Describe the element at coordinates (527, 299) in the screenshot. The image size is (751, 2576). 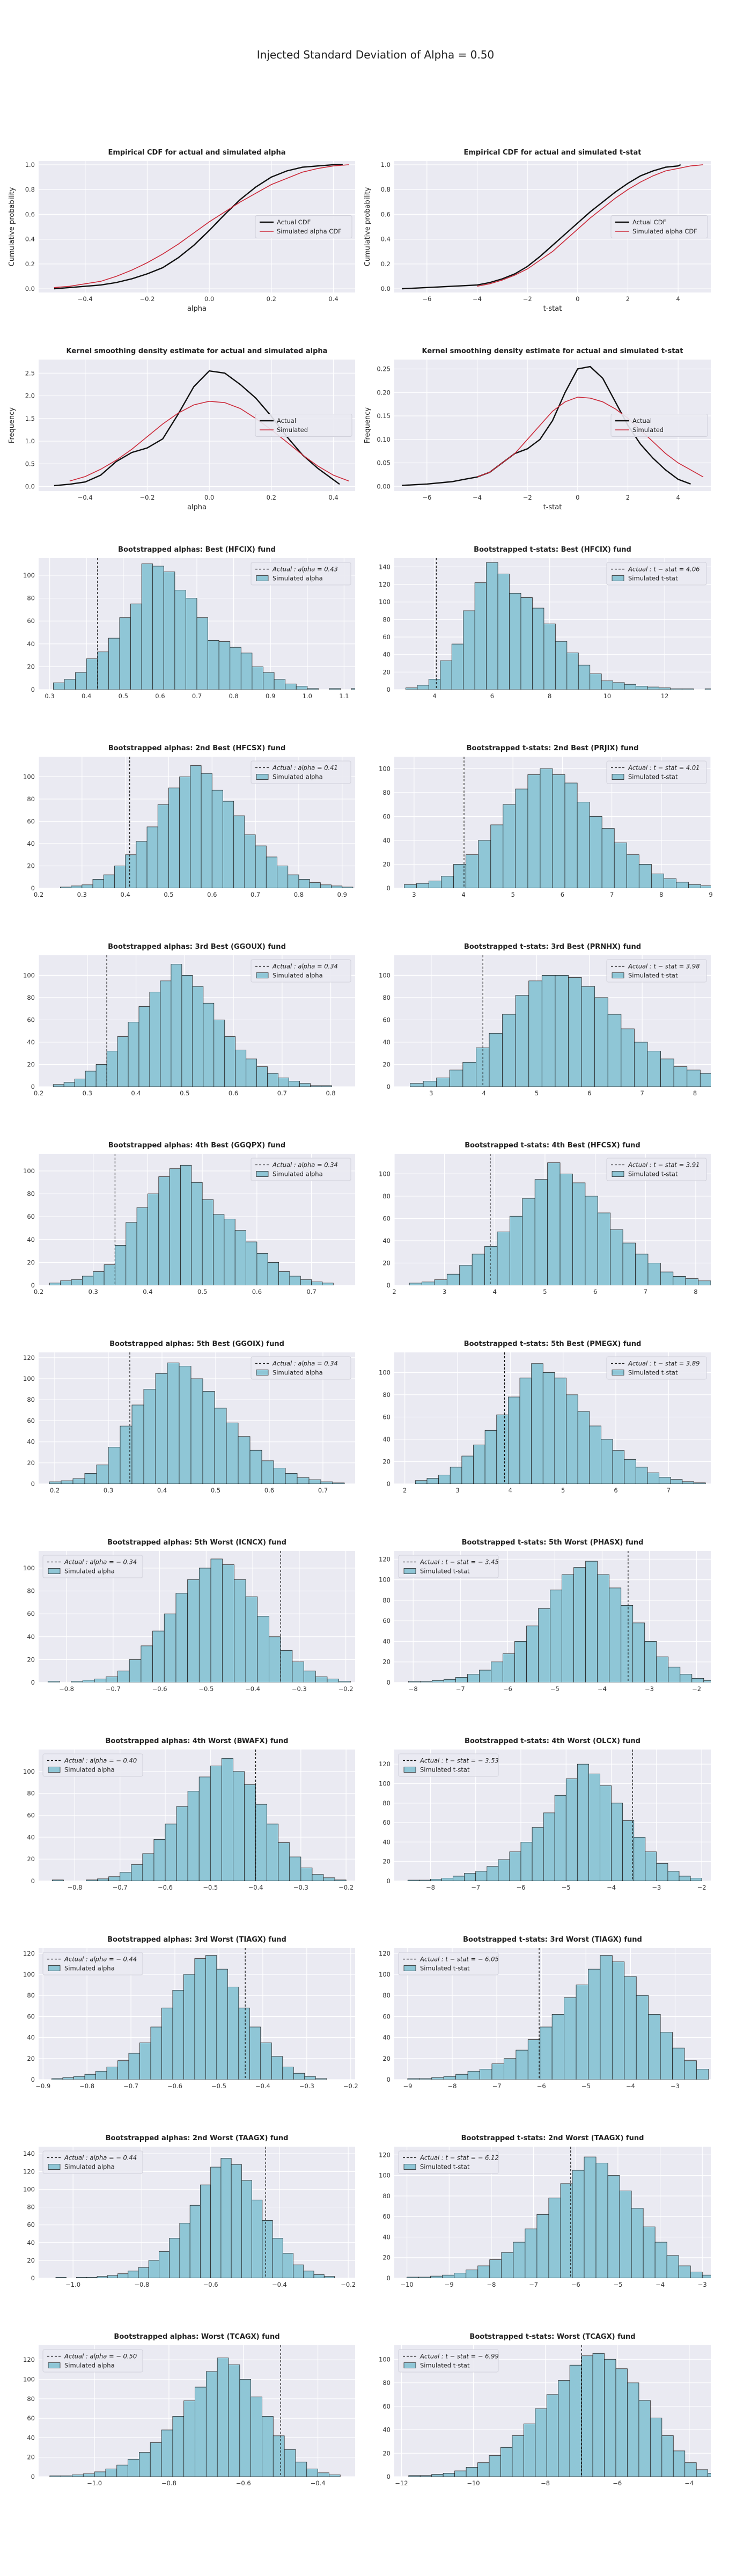
I see `x-tick-label: −2` at that location.